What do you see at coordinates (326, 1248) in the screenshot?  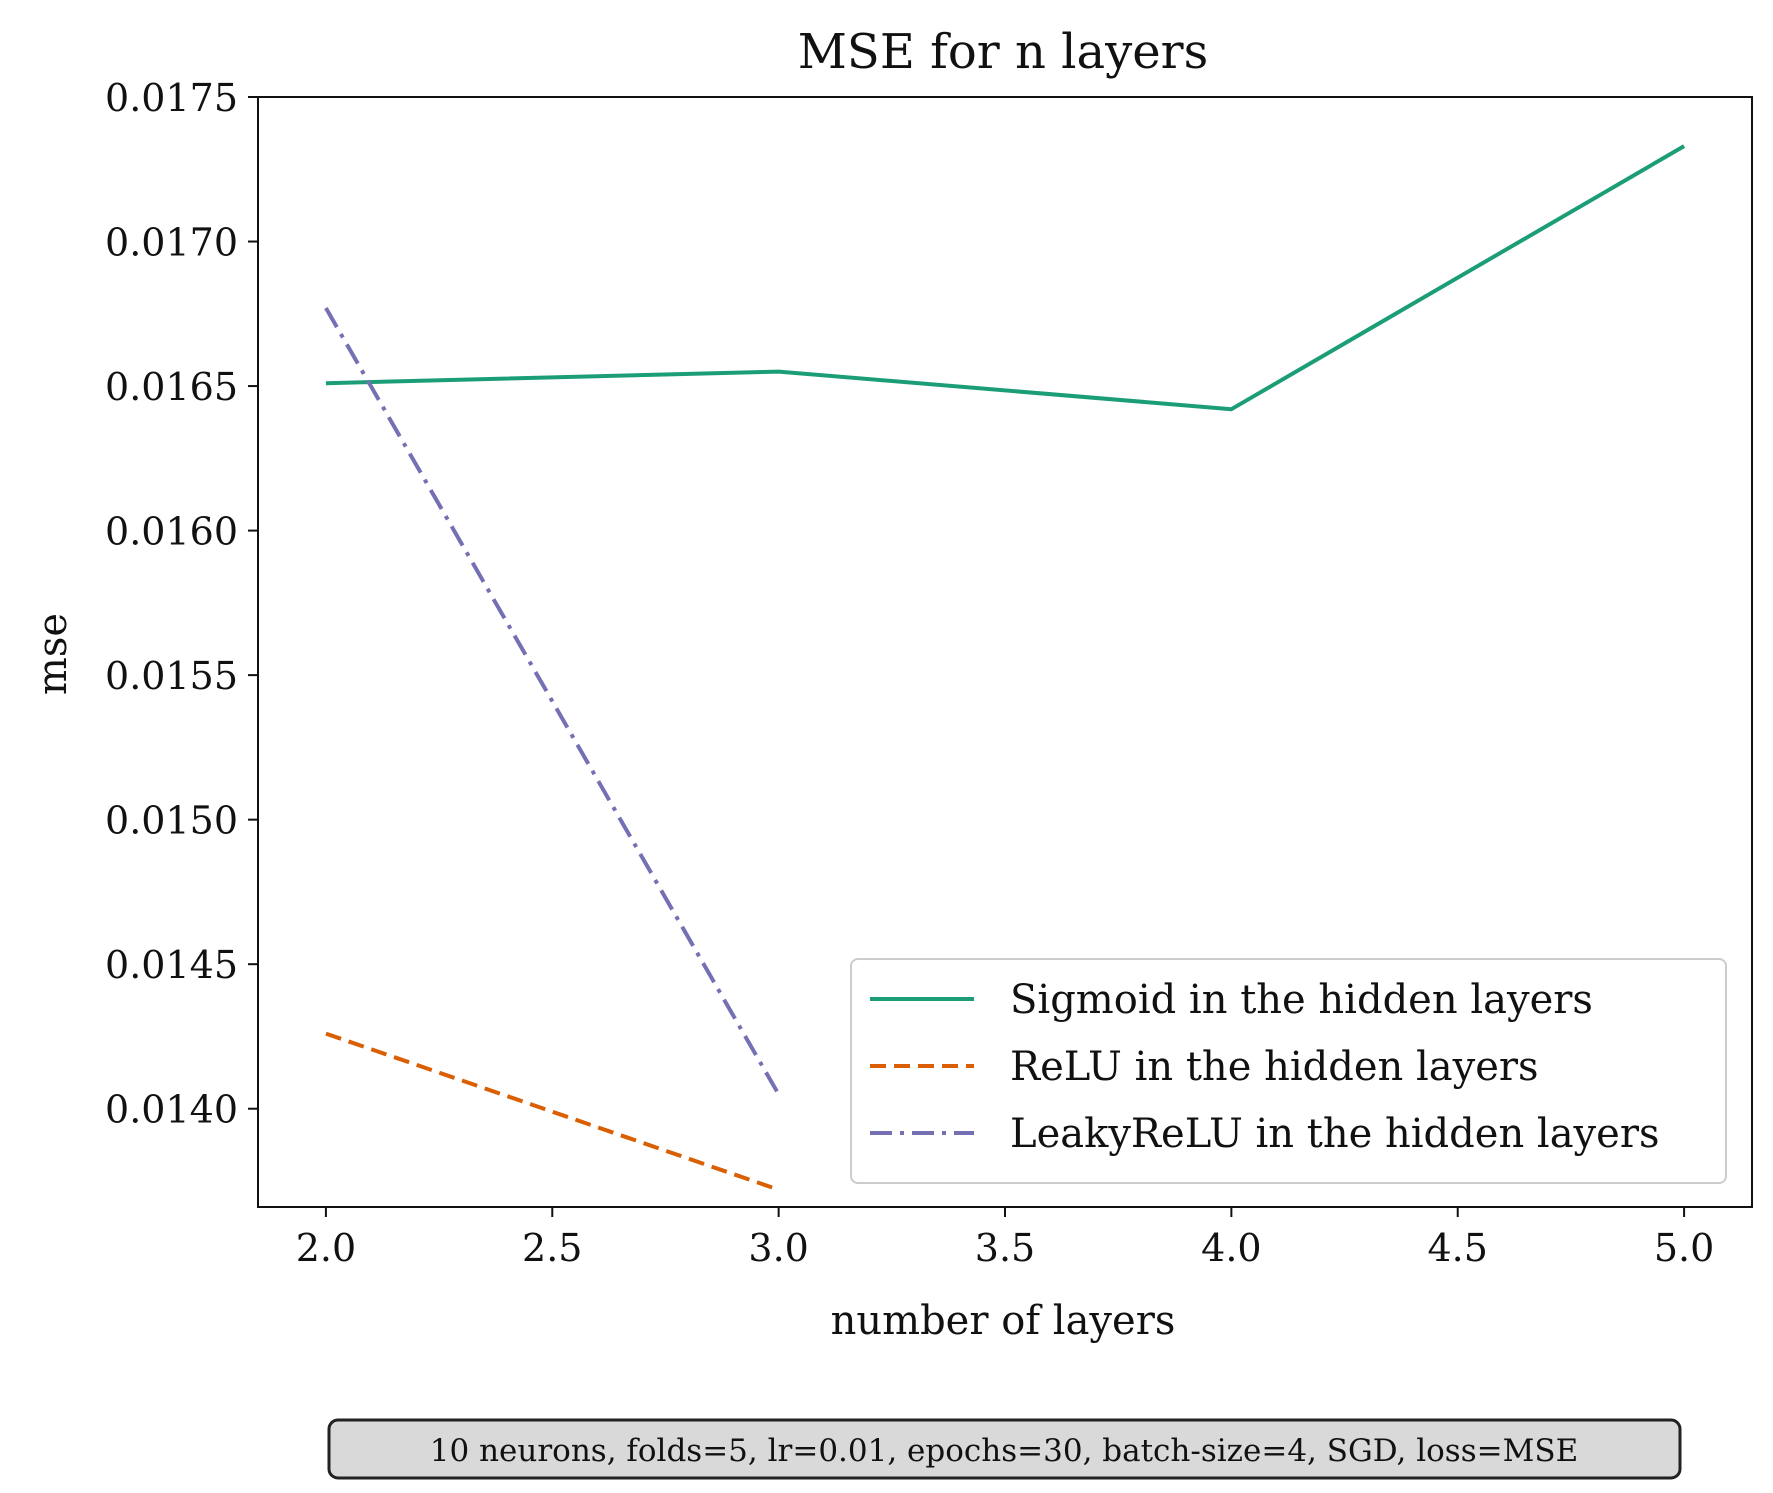 I see `x-tick-label: 2.0` at bounding box center [326, 1248].